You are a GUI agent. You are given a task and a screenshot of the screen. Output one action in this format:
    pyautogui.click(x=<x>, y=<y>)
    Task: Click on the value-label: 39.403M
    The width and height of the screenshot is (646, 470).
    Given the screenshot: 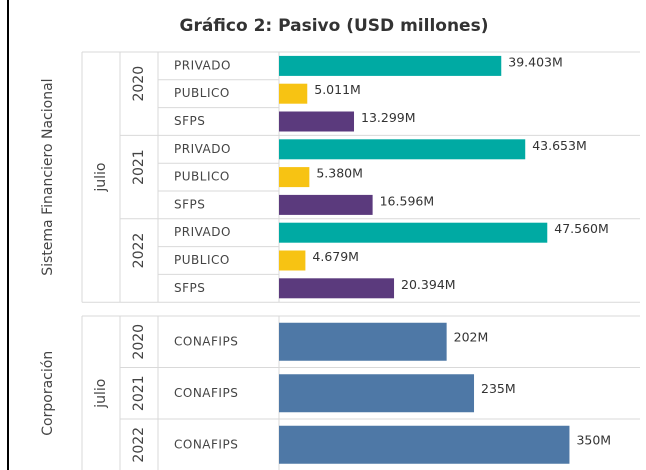 What is the action you would take?
    pyautogui.click(x=535, y=61)
    